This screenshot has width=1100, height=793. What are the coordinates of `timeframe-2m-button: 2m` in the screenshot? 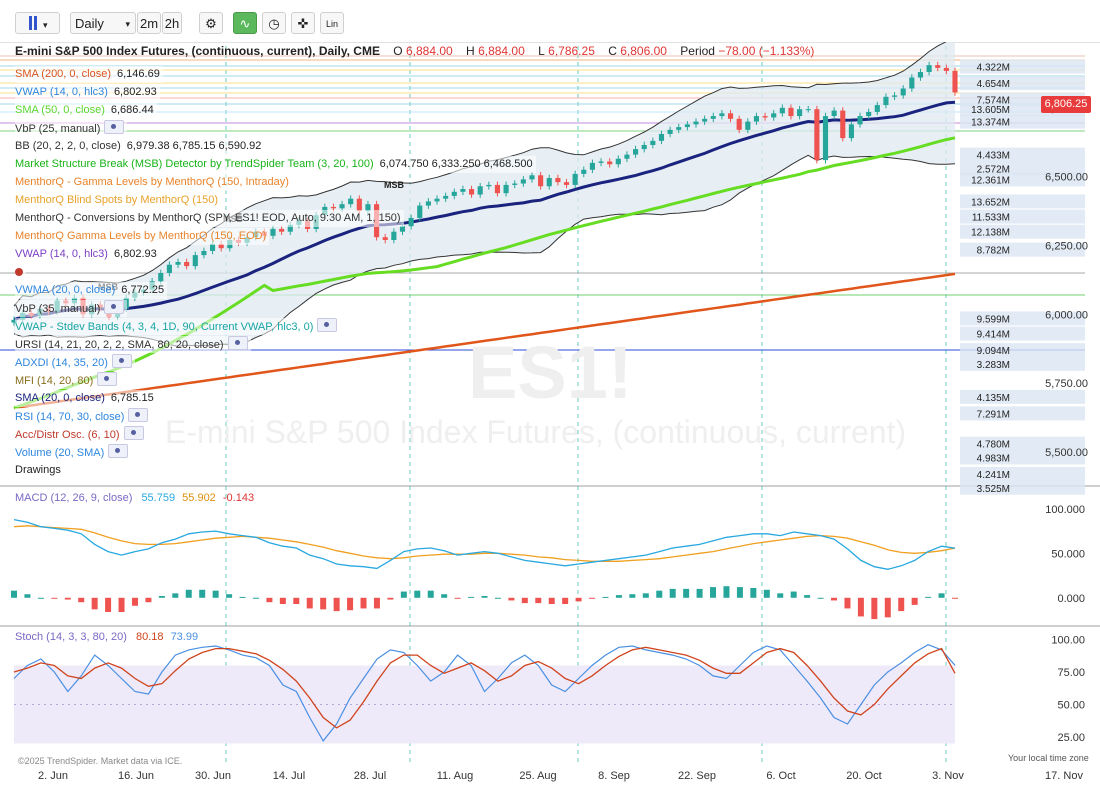 It's located at (149, 23).